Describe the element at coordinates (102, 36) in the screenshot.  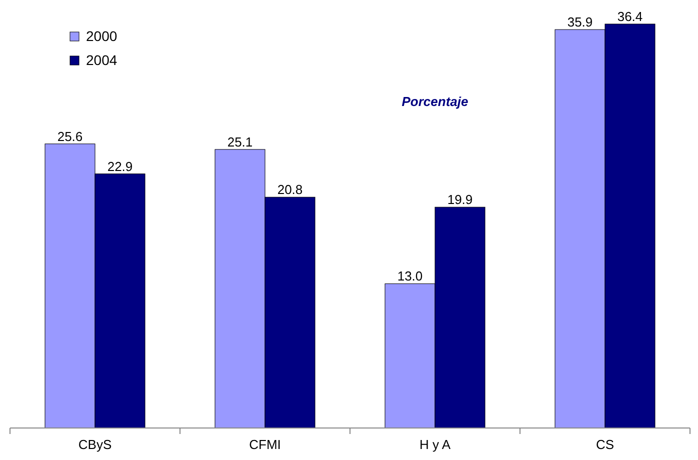
I see `legend-label: 2000` at that location.